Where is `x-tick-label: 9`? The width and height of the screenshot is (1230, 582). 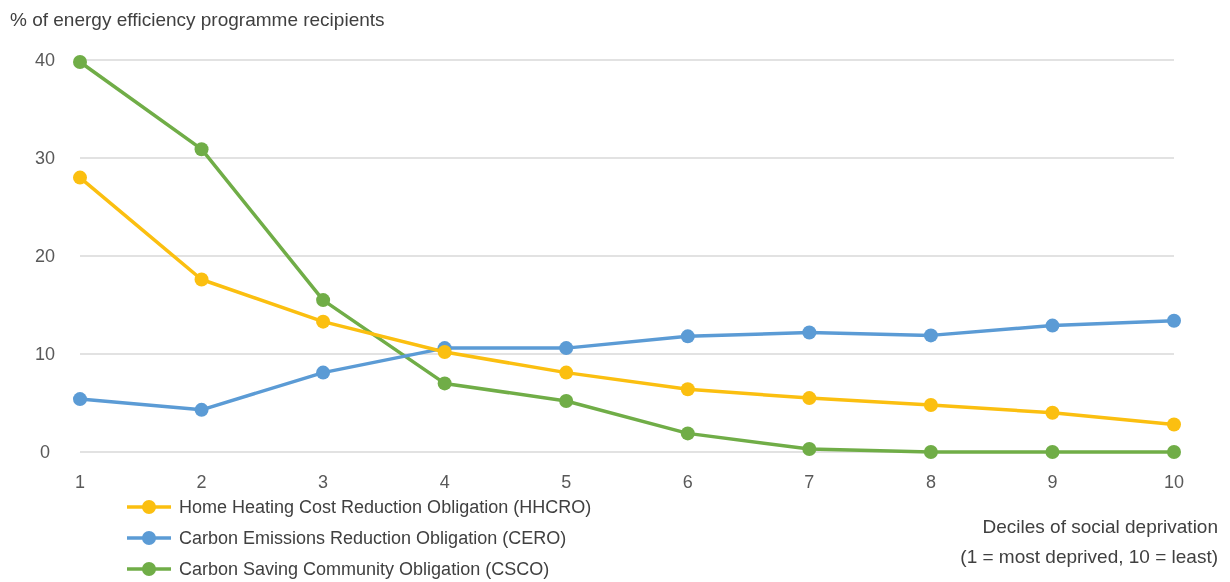 x-tick-label: 9 is located at coordinates (1052, 482).